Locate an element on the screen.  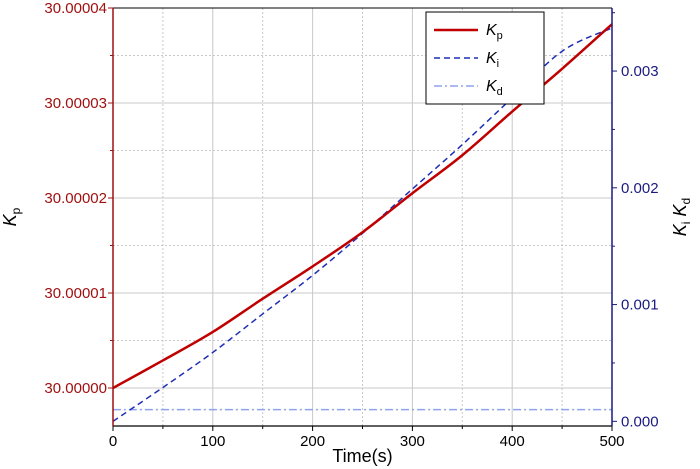
legend-box is located at coordinates (485, 58).